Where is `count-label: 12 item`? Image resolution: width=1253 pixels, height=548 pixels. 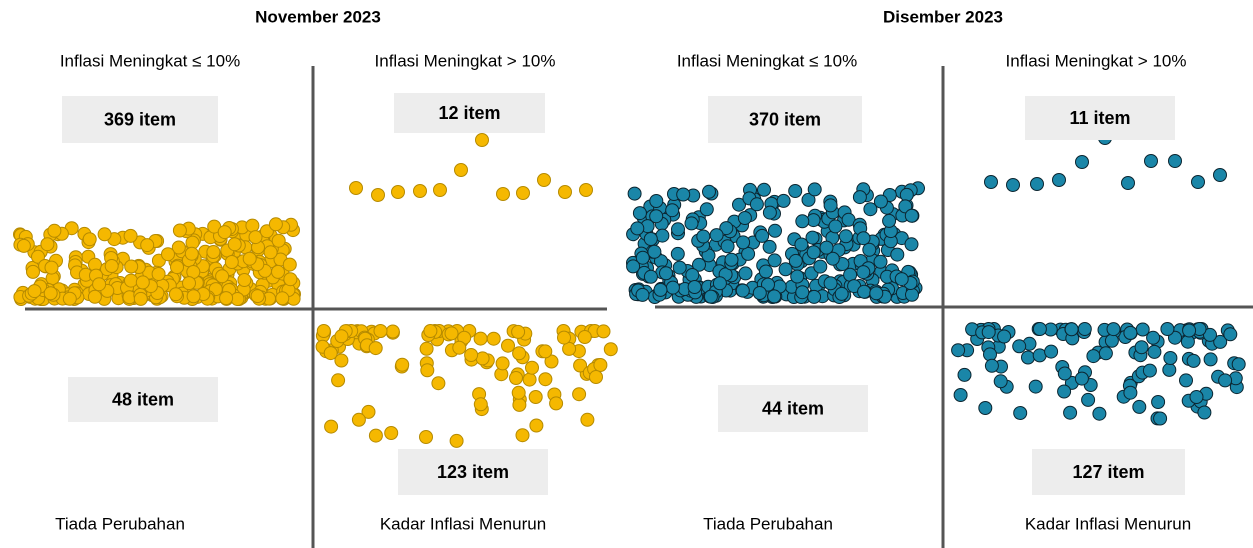
count-label: 12 item is located at coordinates (469, 113).